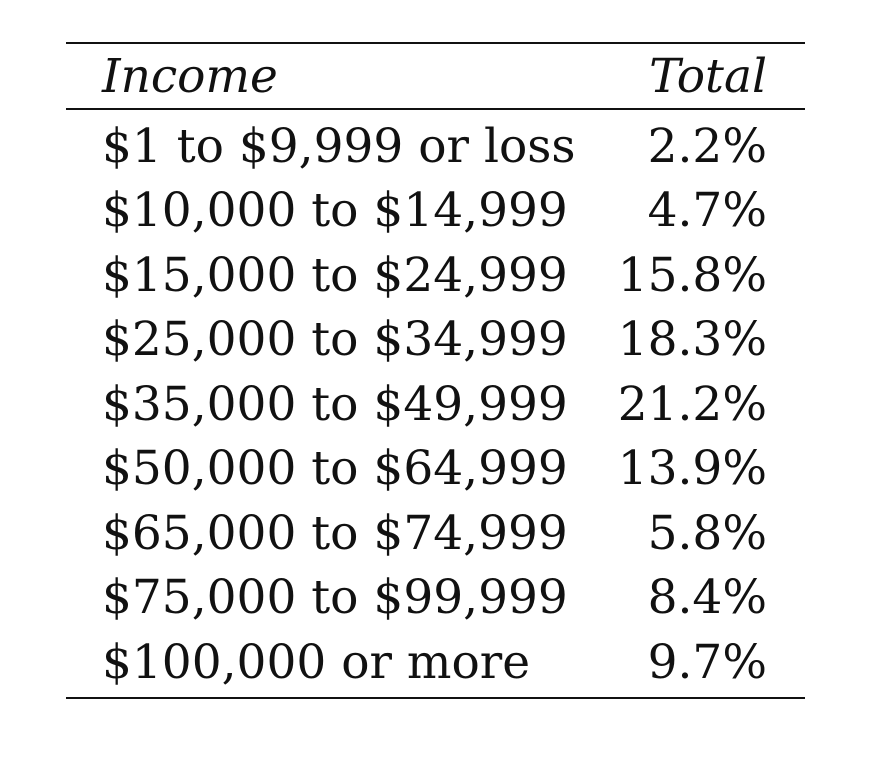 The width and height of the screenshot is (896, 758). I want to click on income-cell: $75,000 to $99,999, so click(335, 598).